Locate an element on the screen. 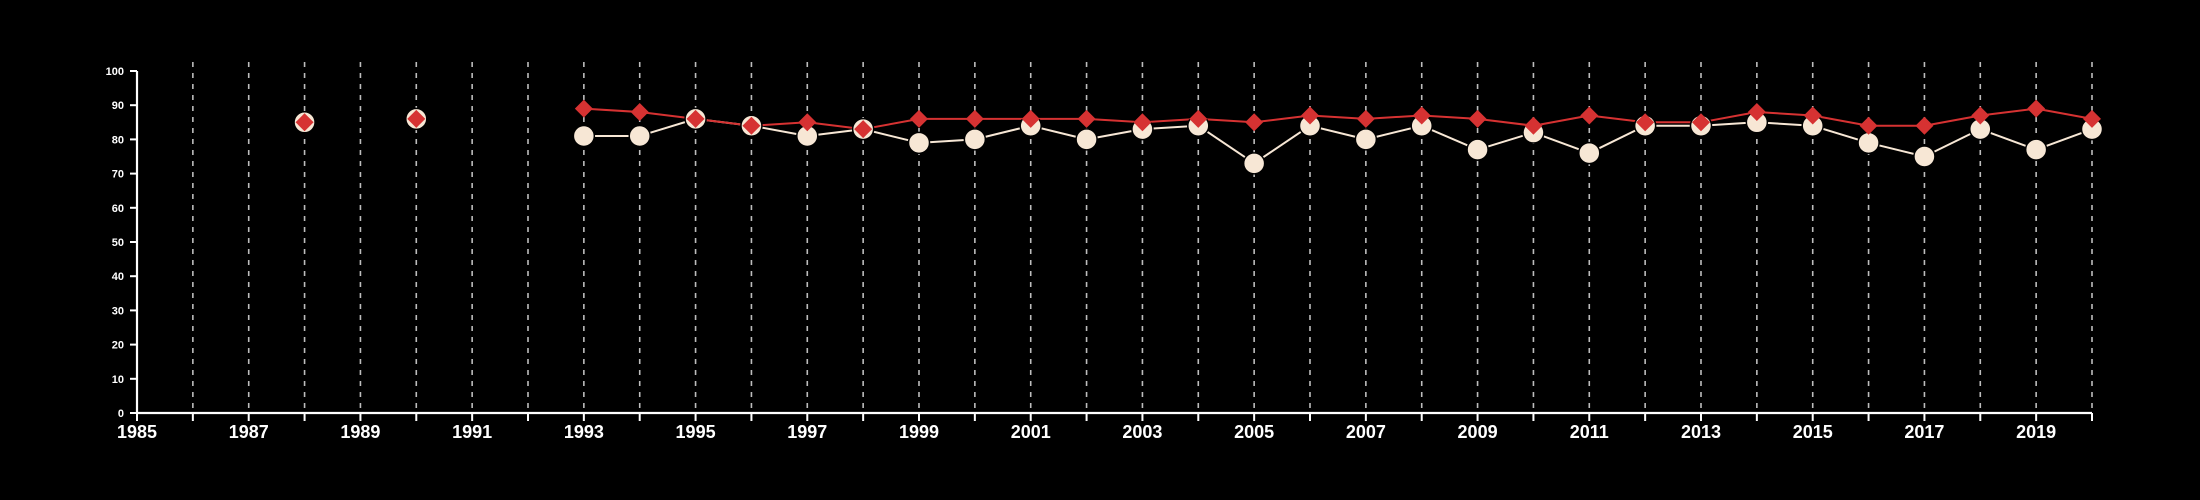 This screenshot has width=2200, height=500. x-tick-label: 1987 is located at coordinates (249, 432).